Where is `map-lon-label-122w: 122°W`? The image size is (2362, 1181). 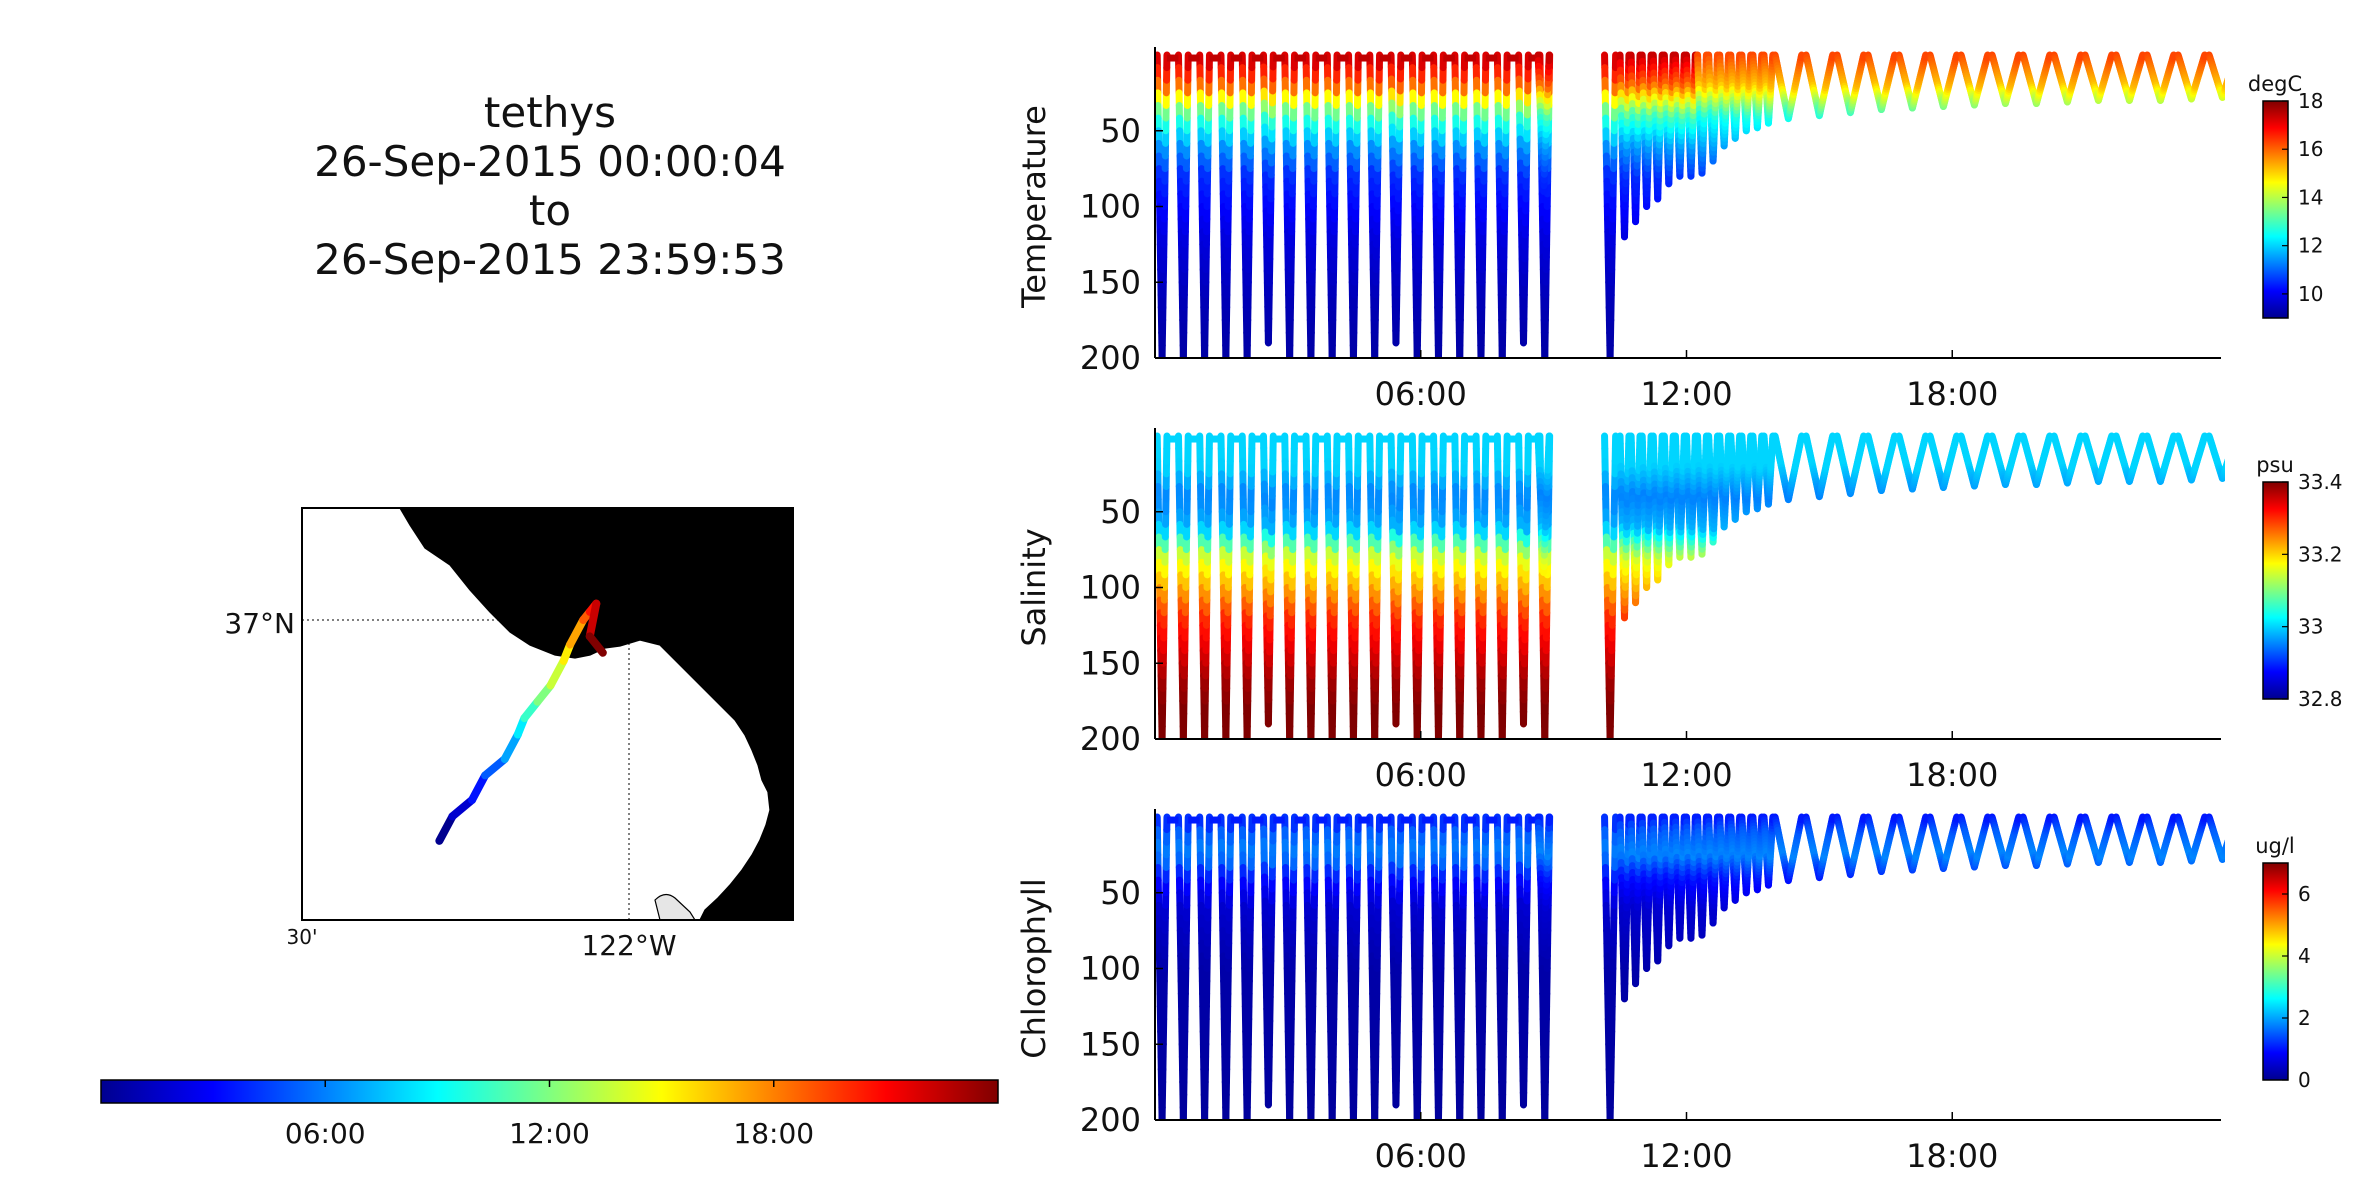 map-lon-label-122w: 122°W is located at coordinates (628, 945).